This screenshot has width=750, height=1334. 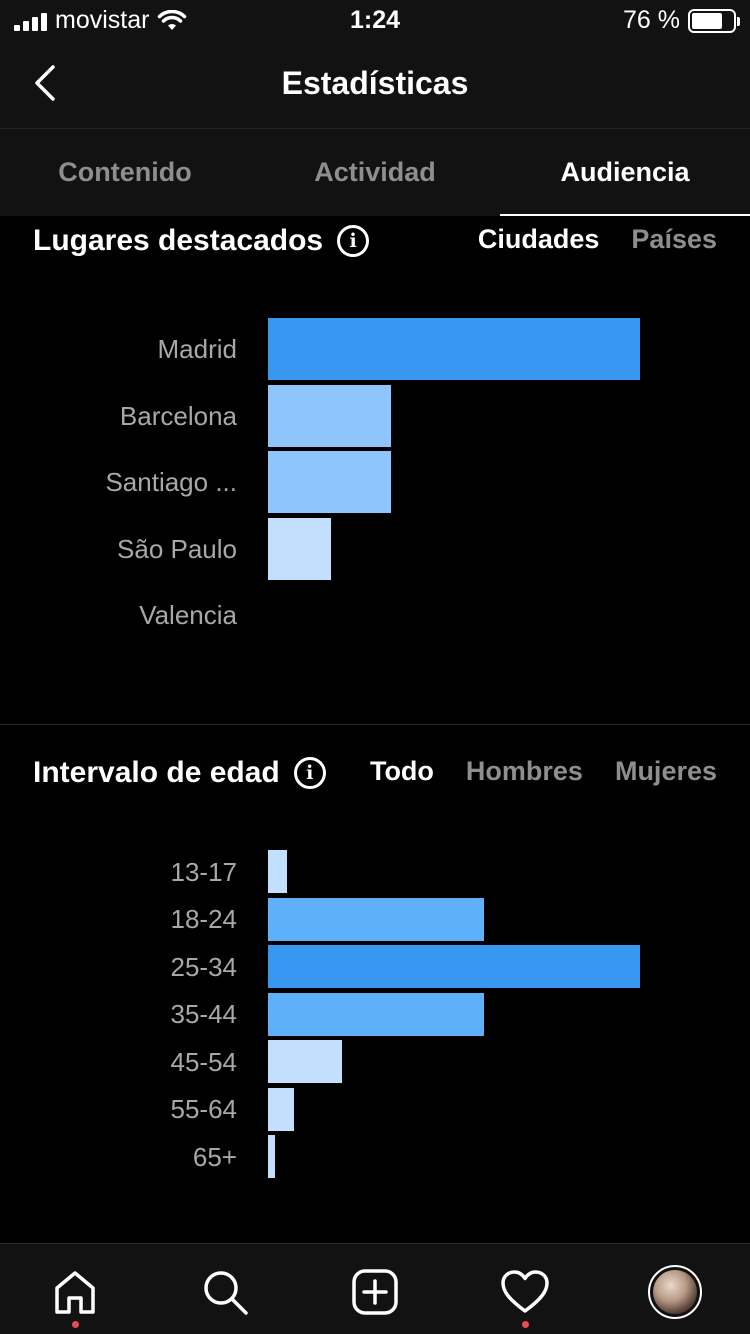 I want to click on age-title: Intervalo de edad, so click(x=156, y=772).